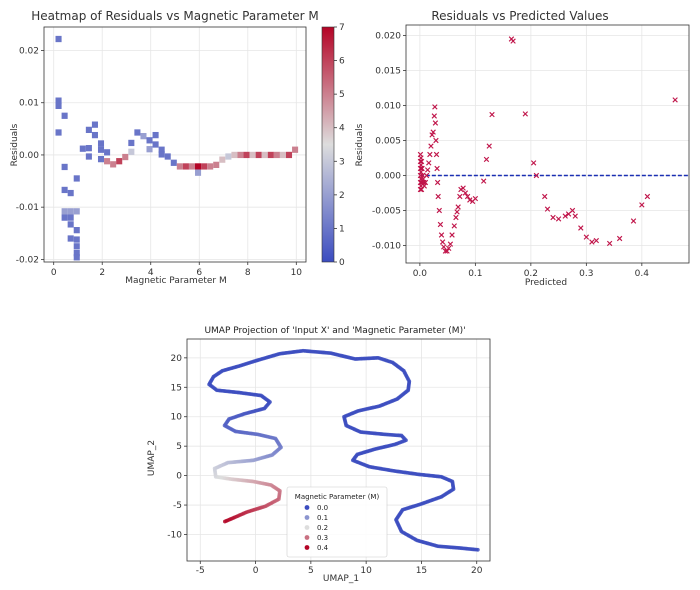  Describe the element at coordinates (179, 477) in the screenshot. I see `umap-ytick: 0` at that location.